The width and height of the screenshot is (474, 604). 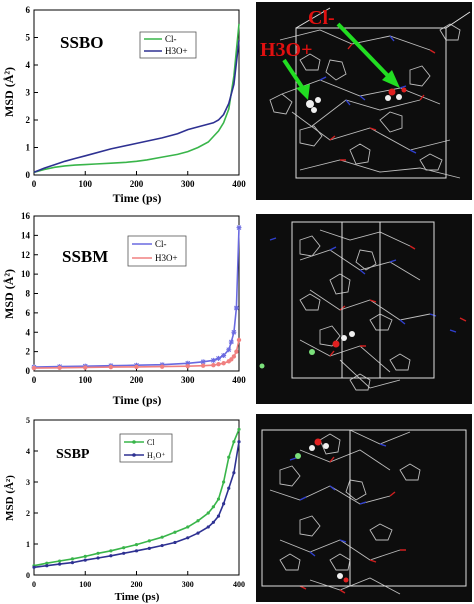 What do you see at coordinates (137, 597) in the screenshot?
I see `ssbp-xlabel: Time (ps)` at bounding box center [137, 597].